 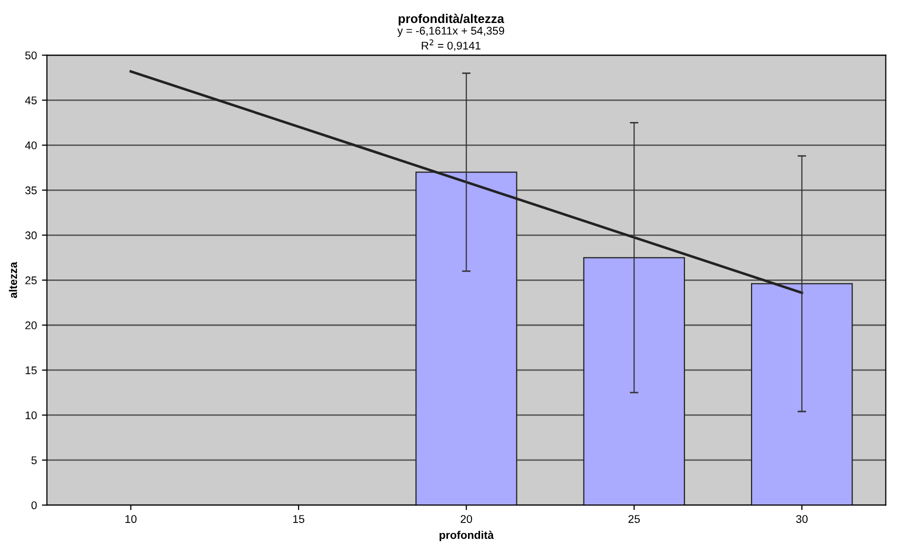 What do you see at coordinates (634, 519) in the screenshot?
I see `x-tick-label: 25` at bounding box center [634, 519].